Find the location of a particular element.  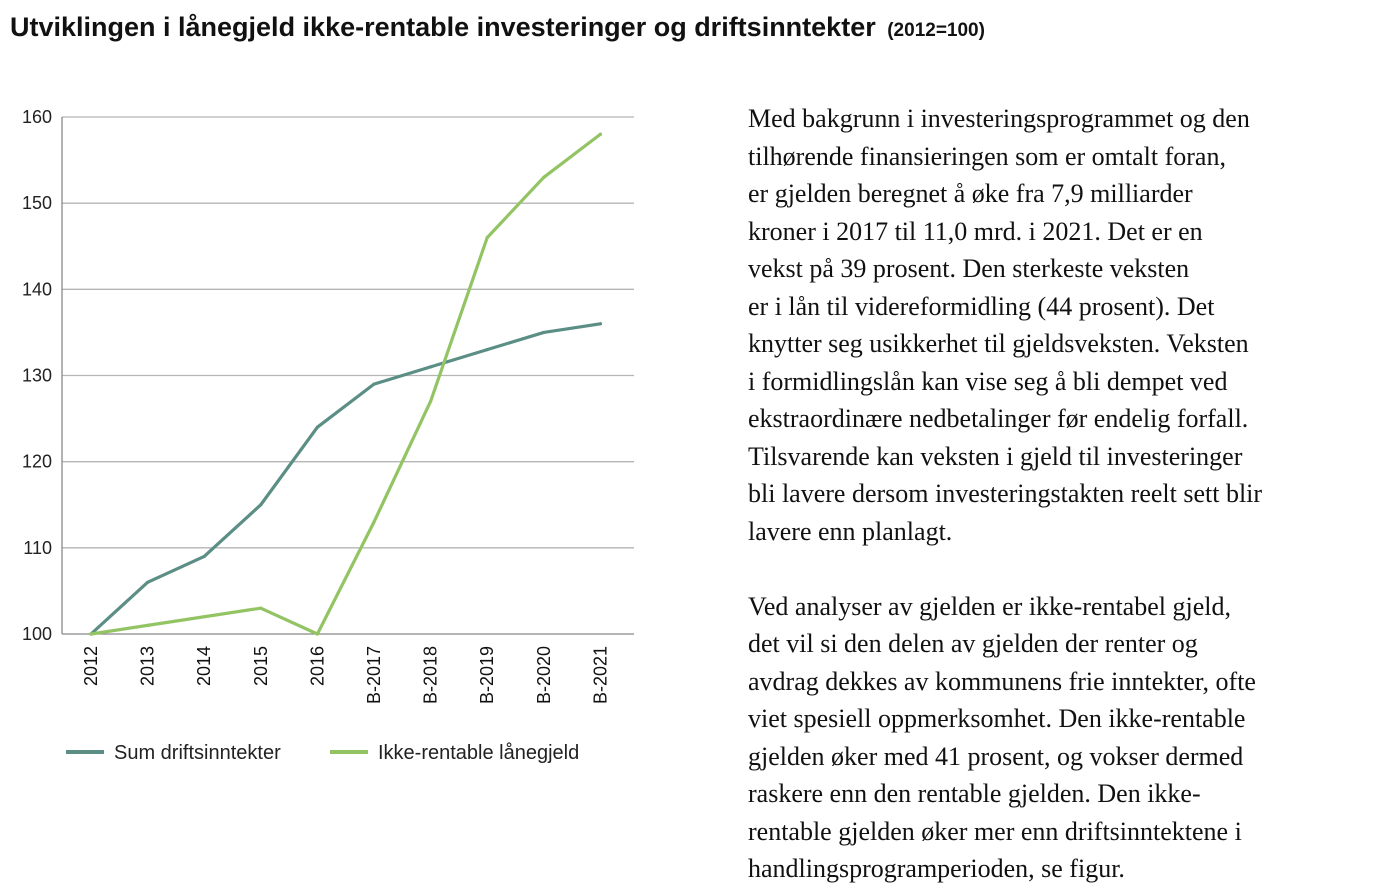

x-tick-label: 2014 is located at coordinates (204, 666).